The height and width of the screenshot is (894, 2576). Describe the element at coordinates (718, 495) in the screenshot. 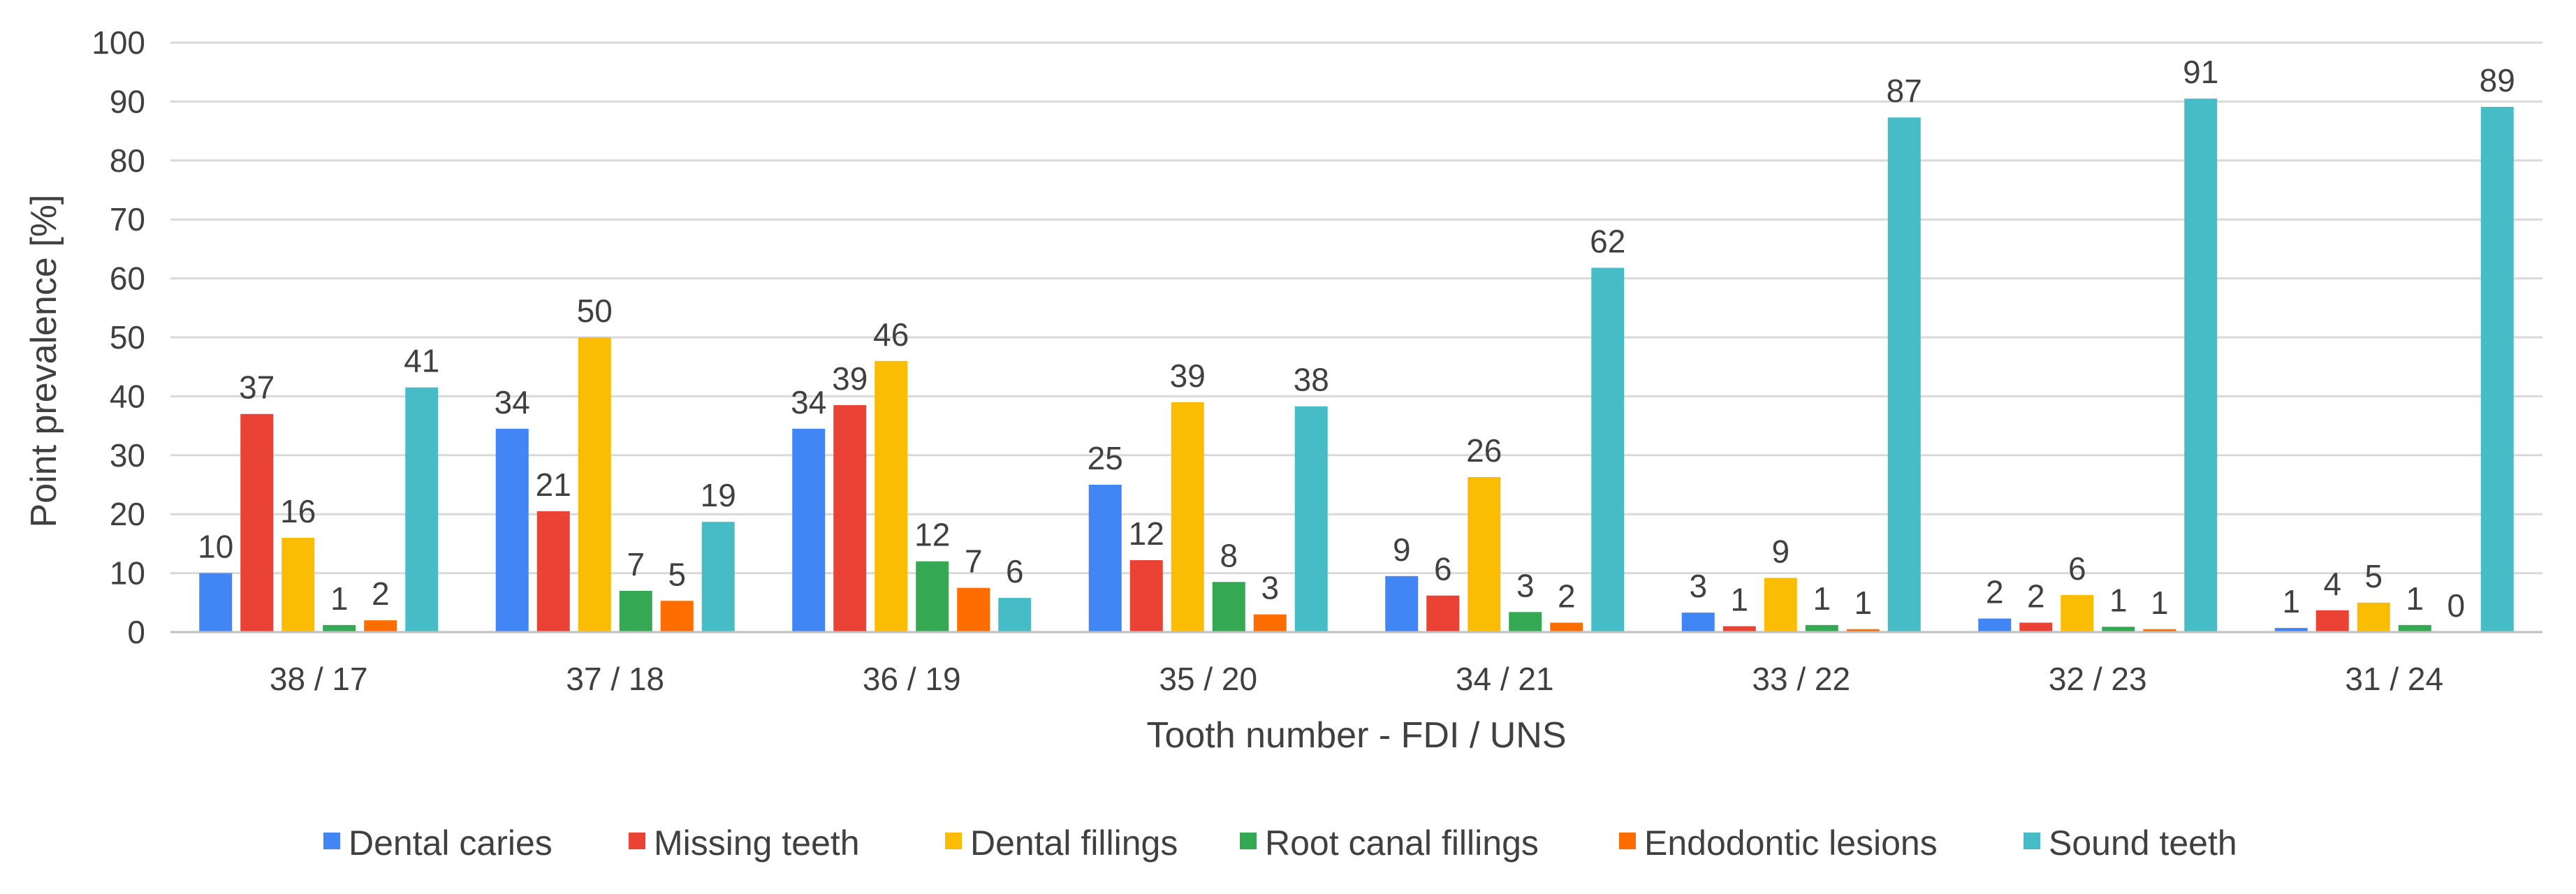

I see `data-label: 19` at that location.